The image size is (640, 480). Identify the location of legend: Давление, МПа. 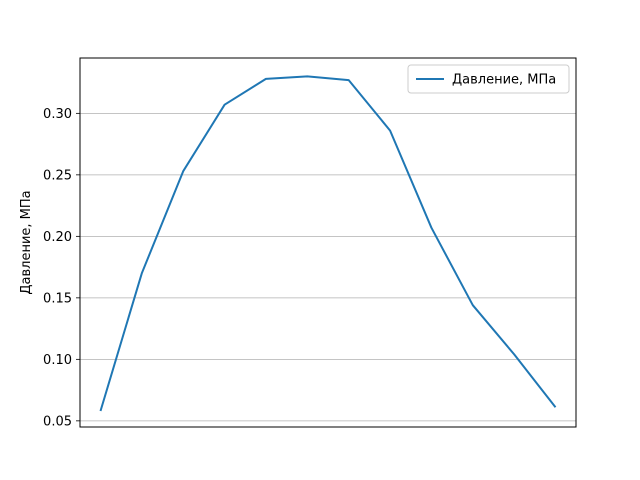
(488, 79).